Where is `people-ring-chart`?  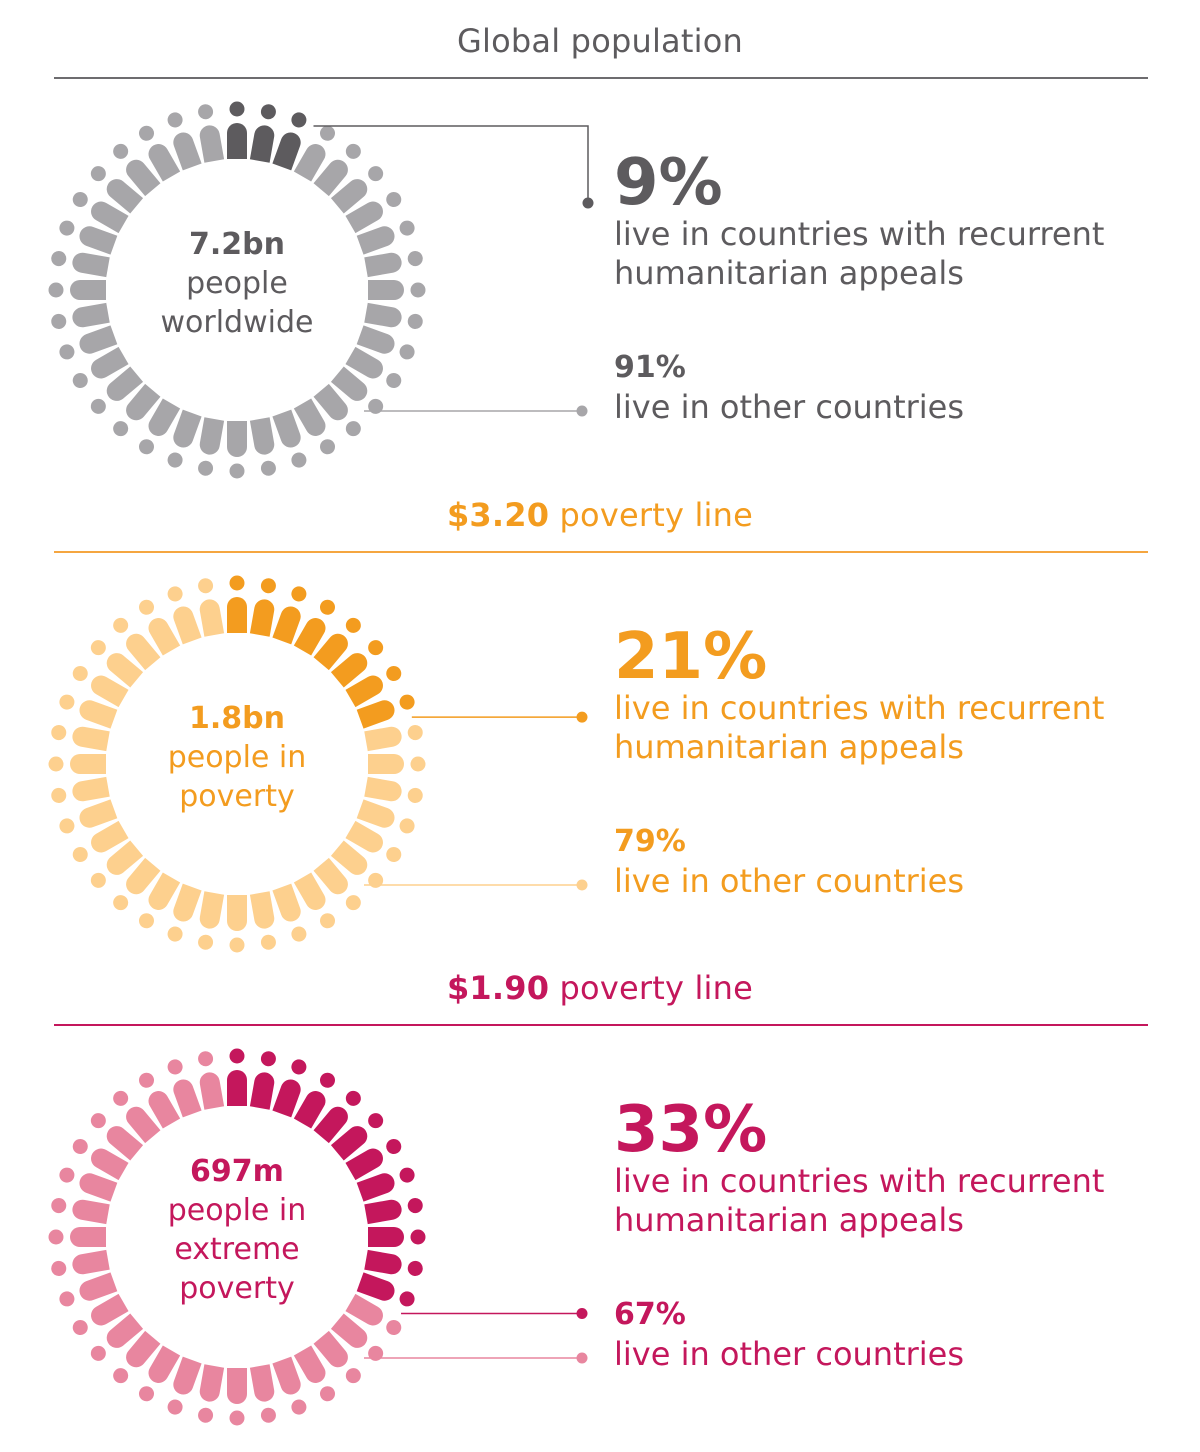 people-ring-chart is located at coordinates (318, 764).